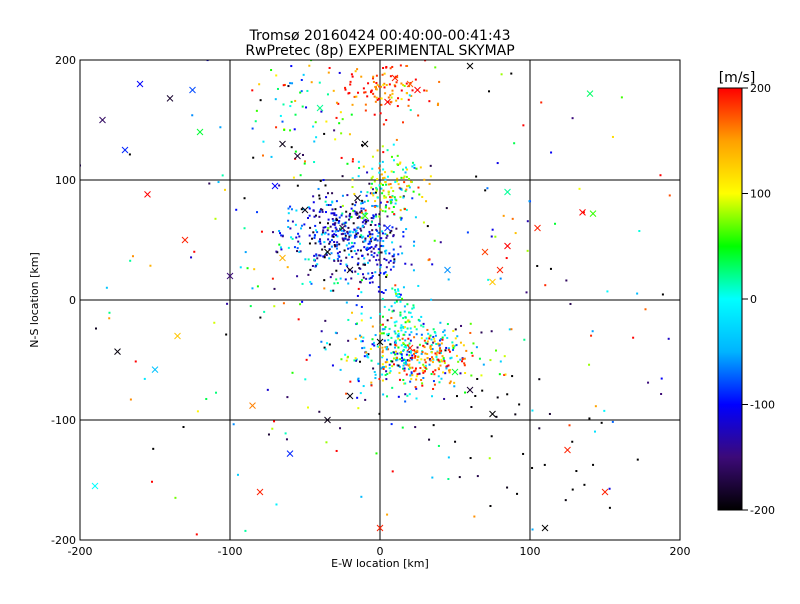 The image size is (800, 604). I want to click on y-tick-label: 0, so click(72, 300).